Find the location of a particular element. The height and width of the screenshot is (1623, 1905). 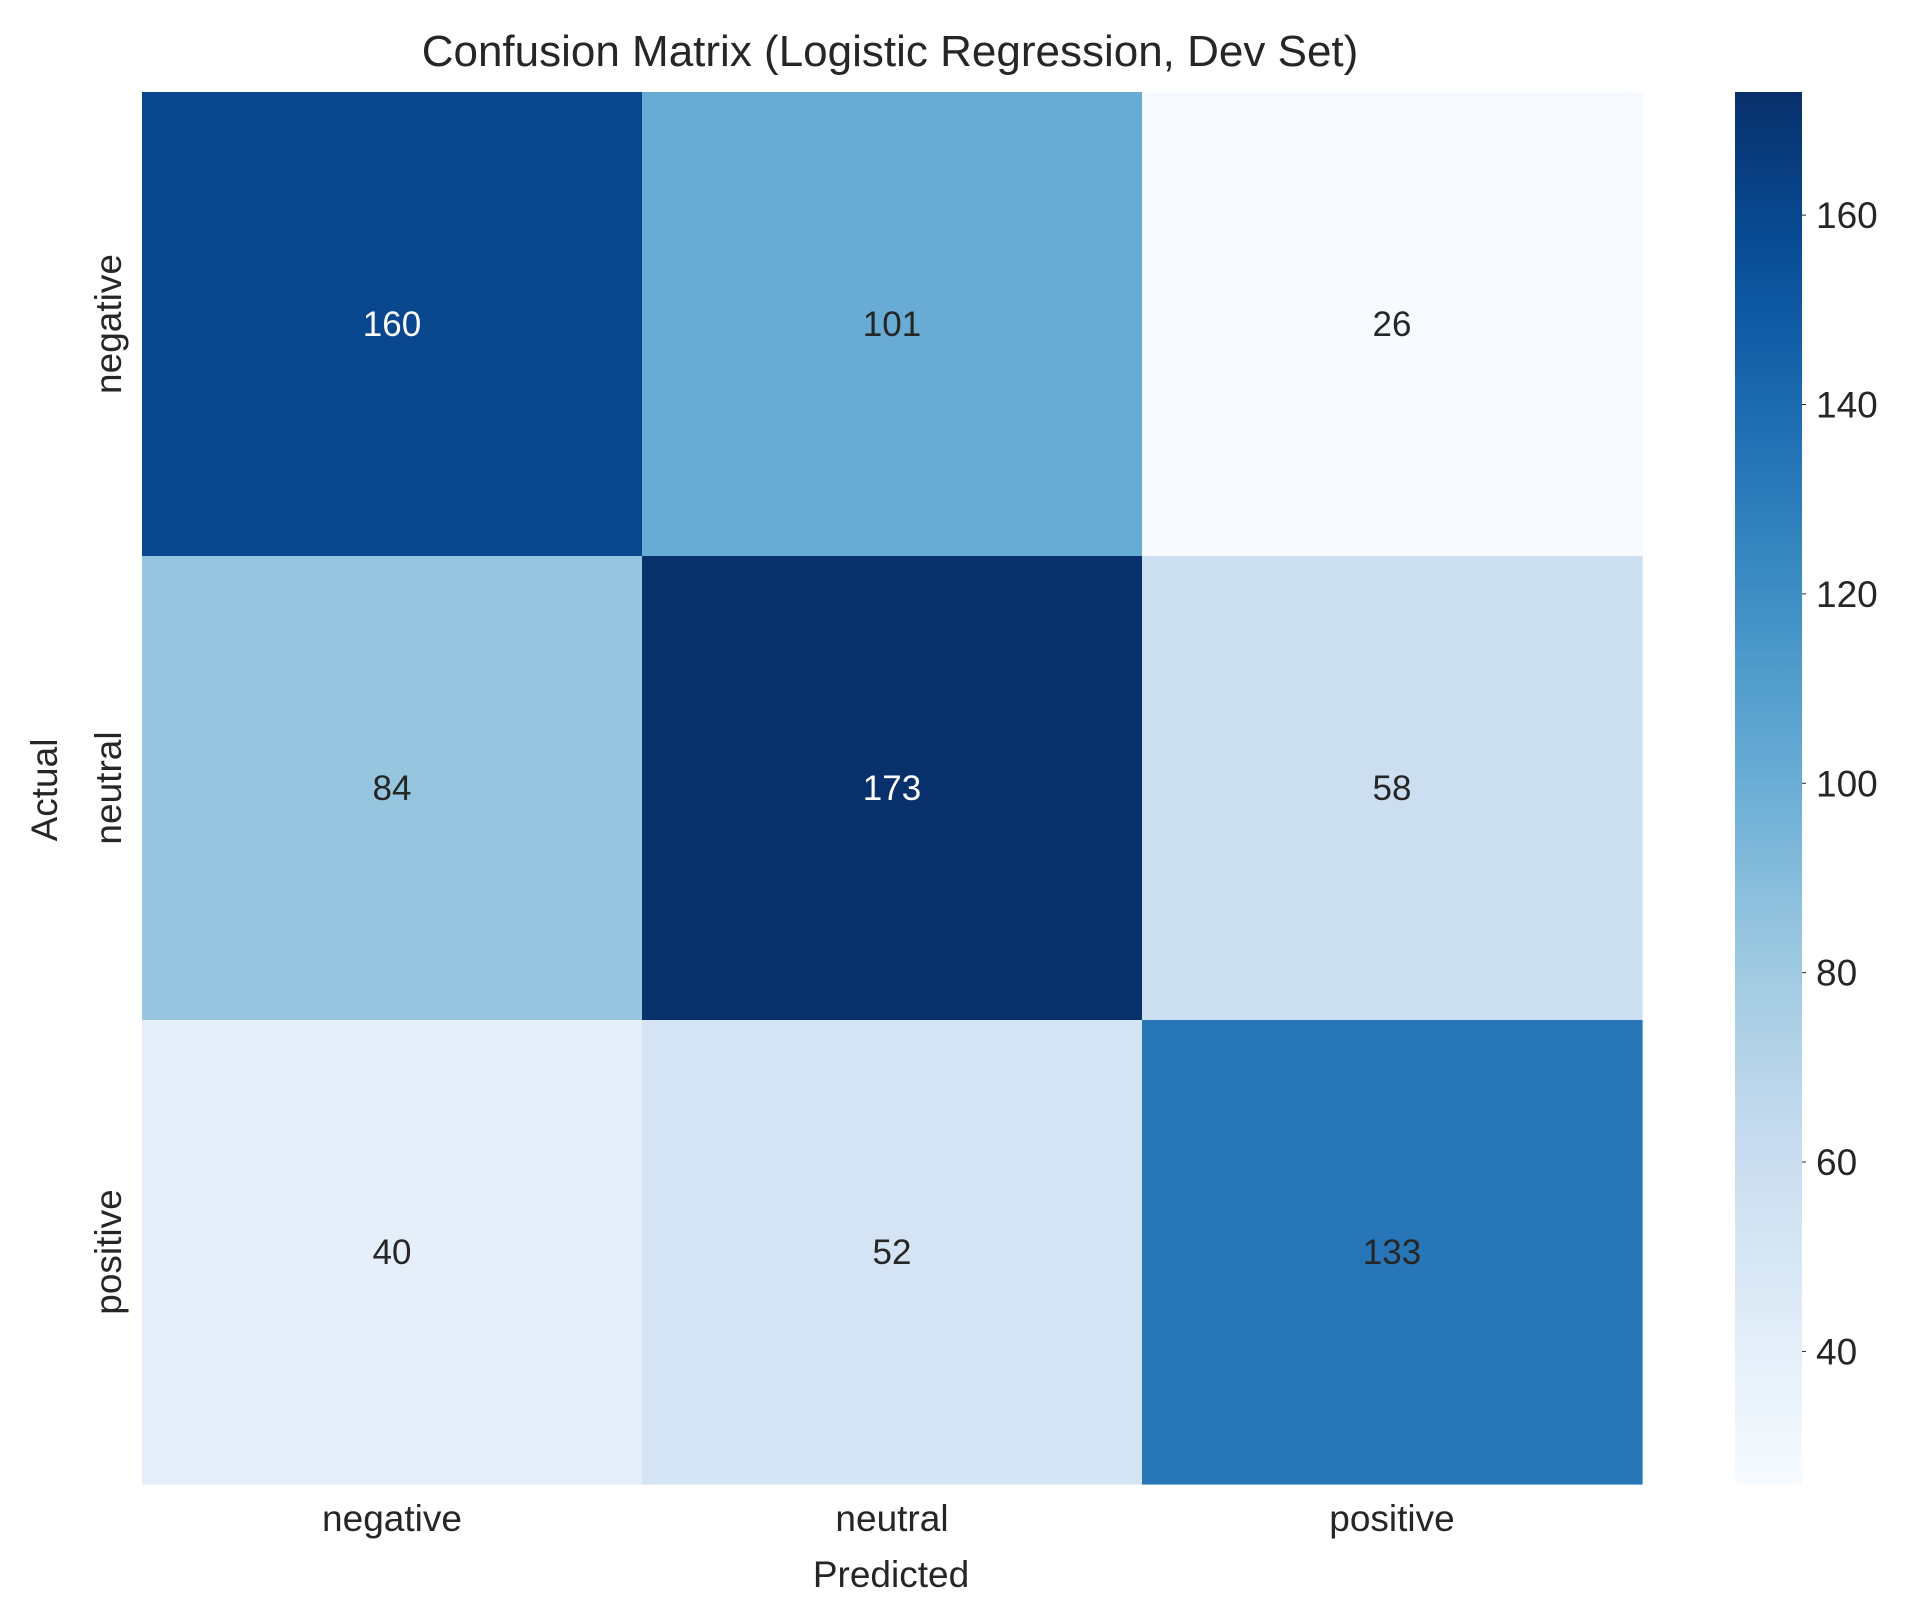

colorbar: 40 60 80 100 120 140 160 is located at coordinates (1806, 788).